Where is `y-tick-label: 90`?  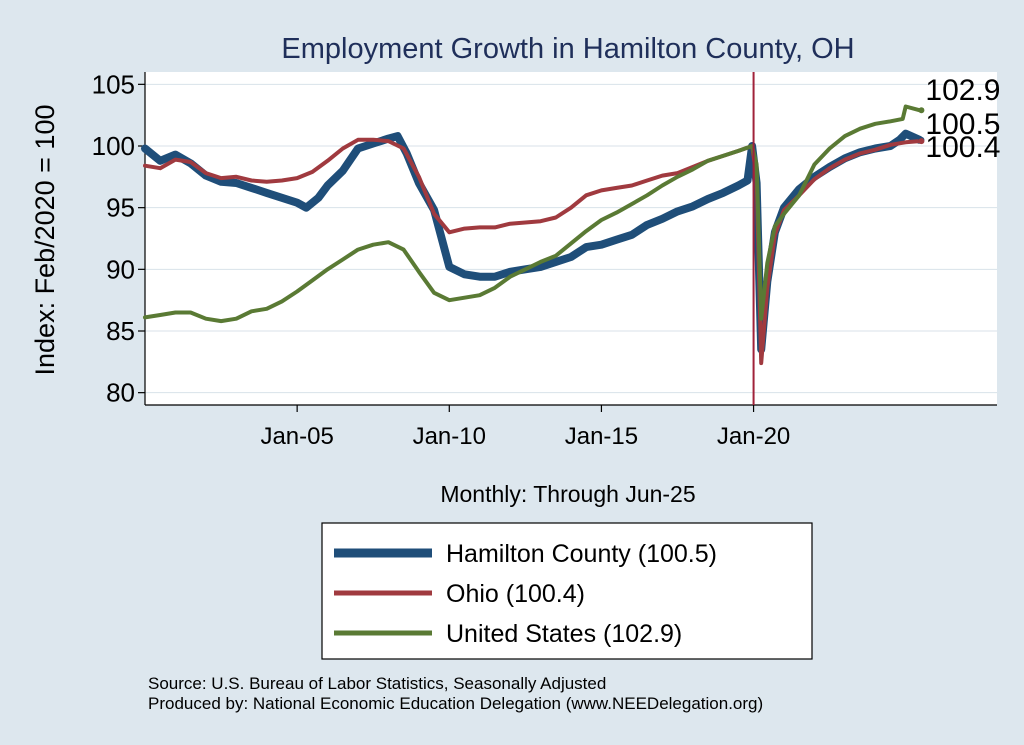 y-tick-label: 90 is located at coordinates (120, 269).